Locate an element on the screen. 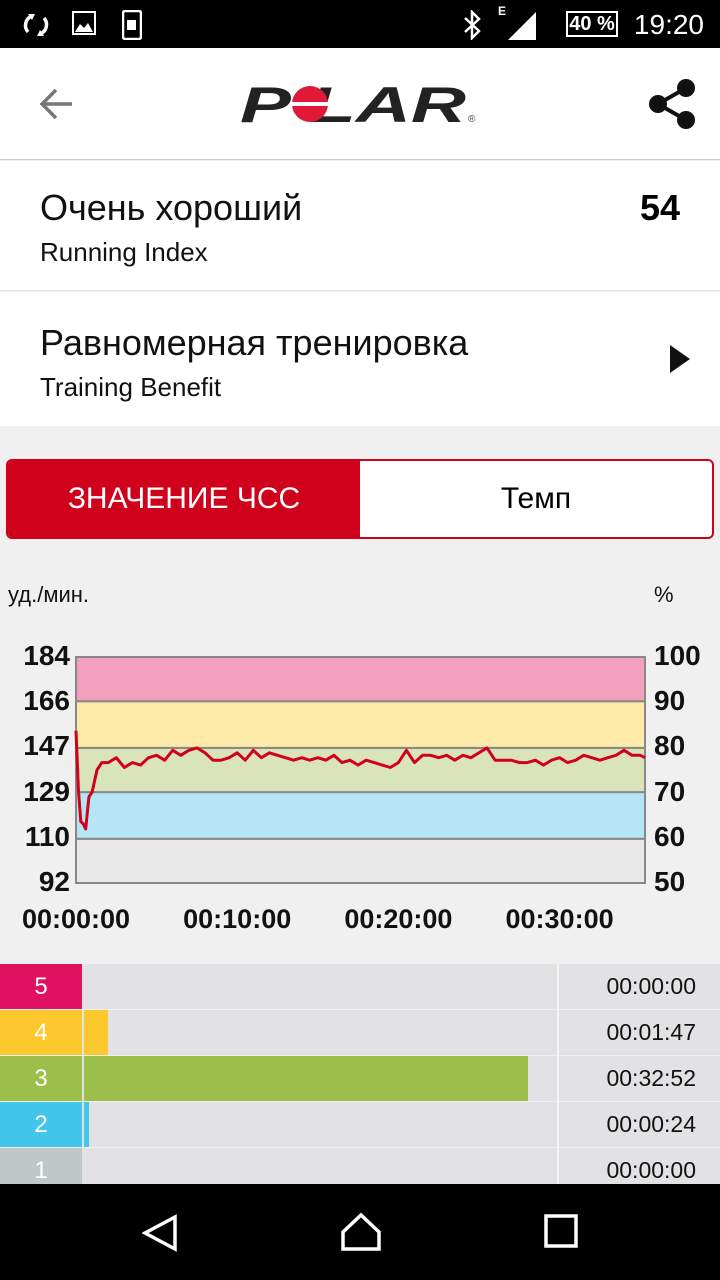 The image size is (720, 1280). chart-tabs: ЗНАЧЕНИЕ ЧСС Темп is located at coordinates (360, 499).